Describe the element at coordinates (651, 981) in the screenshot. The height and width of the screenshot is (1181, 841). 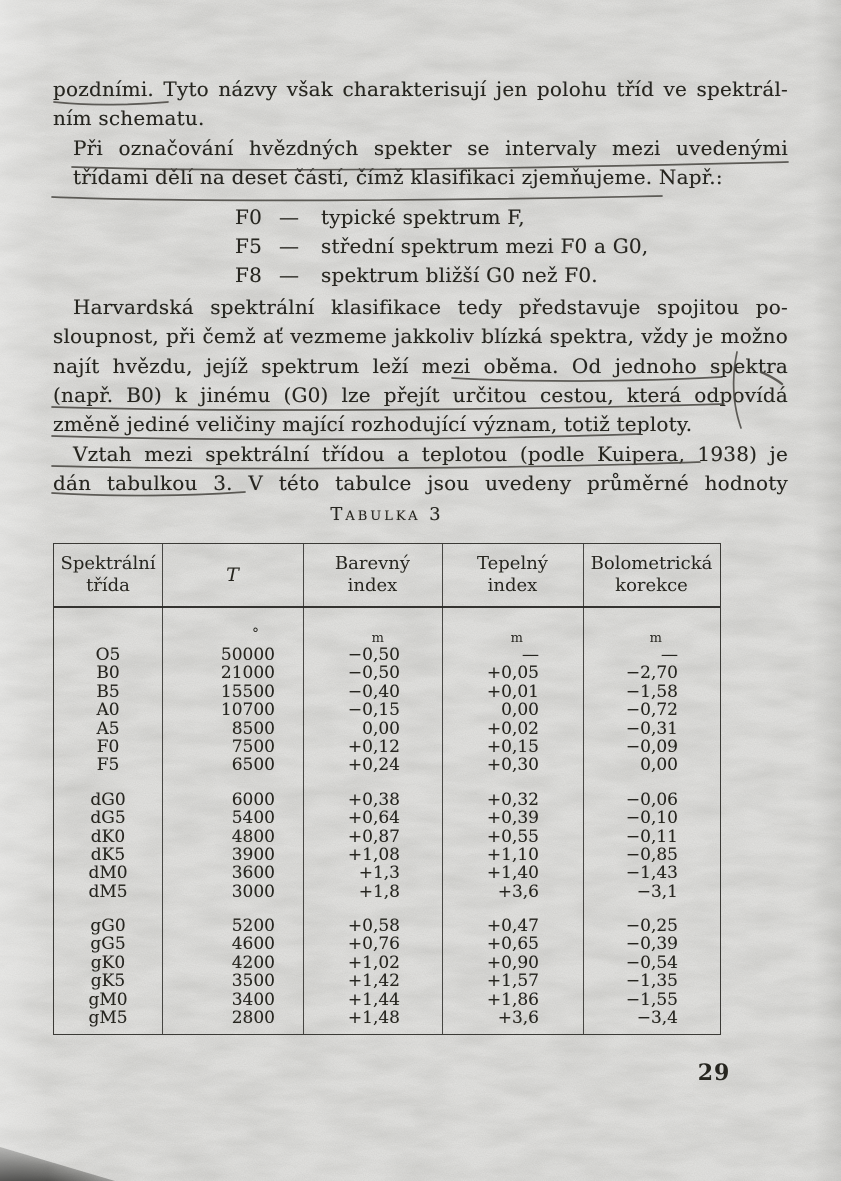
I see `table-cell: −1,35` at that location.